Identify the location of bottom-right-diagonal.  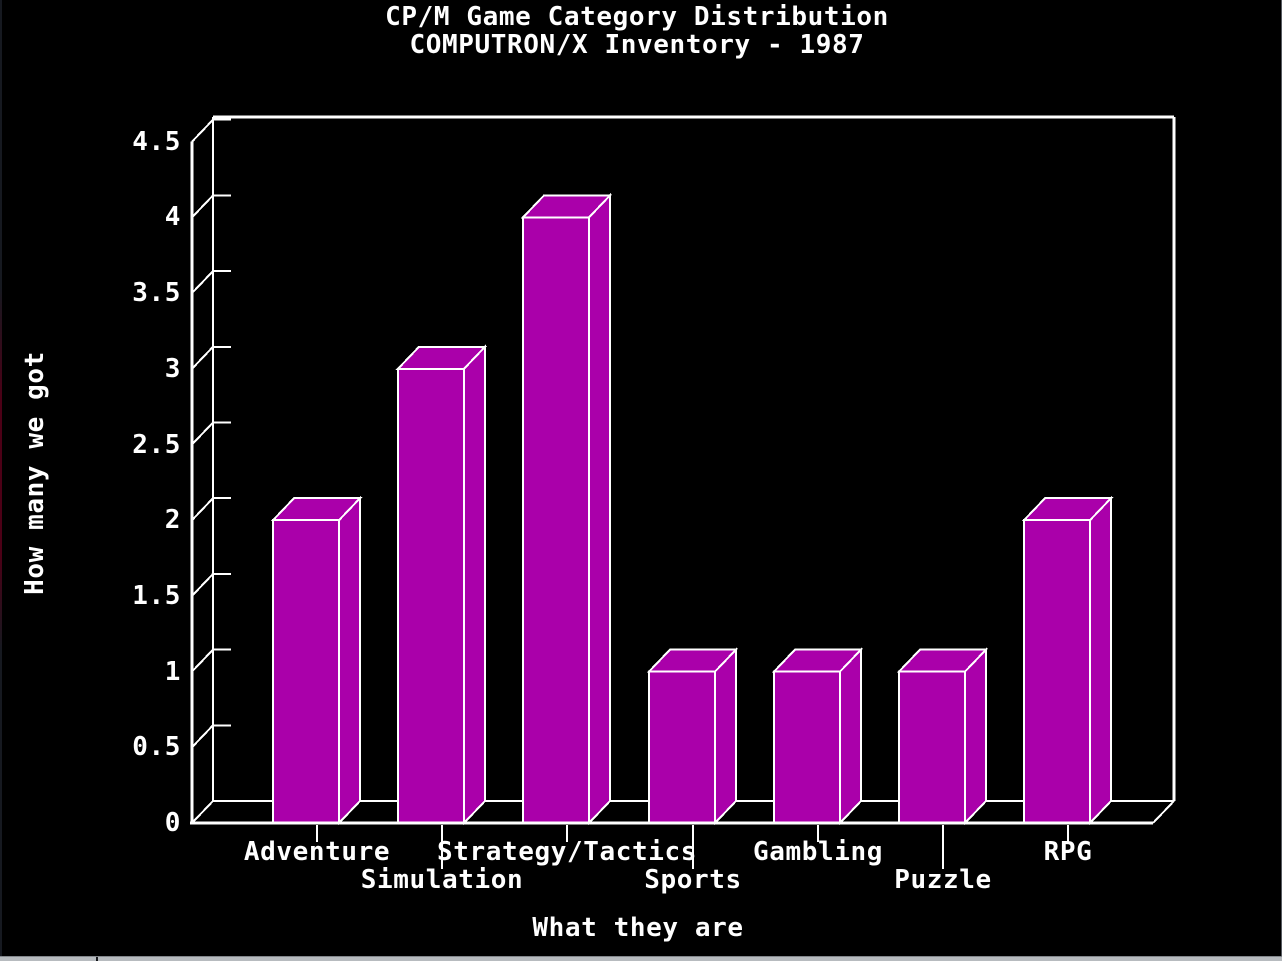
(1163, 812).